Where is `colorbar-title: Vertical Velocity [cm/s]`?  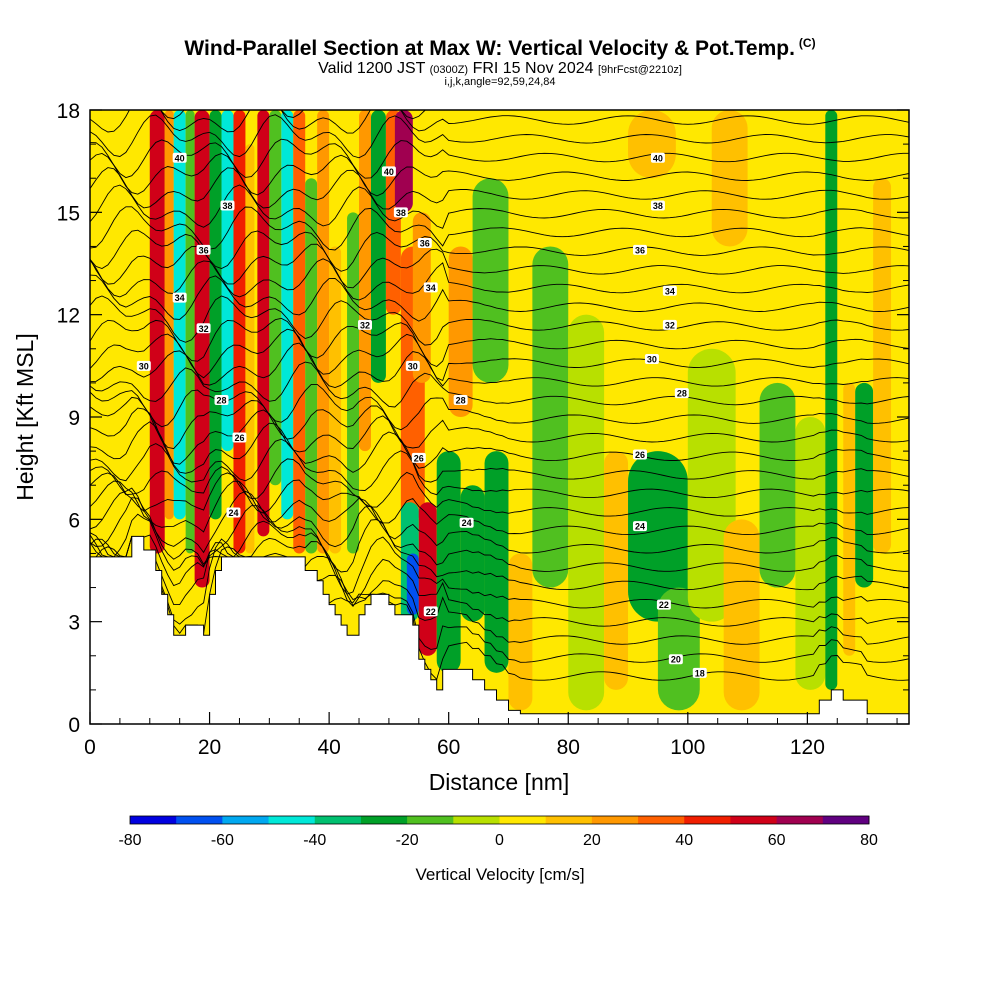
colorbar-title: Vertical Velocity [cm/s] is located at coordinates (499, 874).